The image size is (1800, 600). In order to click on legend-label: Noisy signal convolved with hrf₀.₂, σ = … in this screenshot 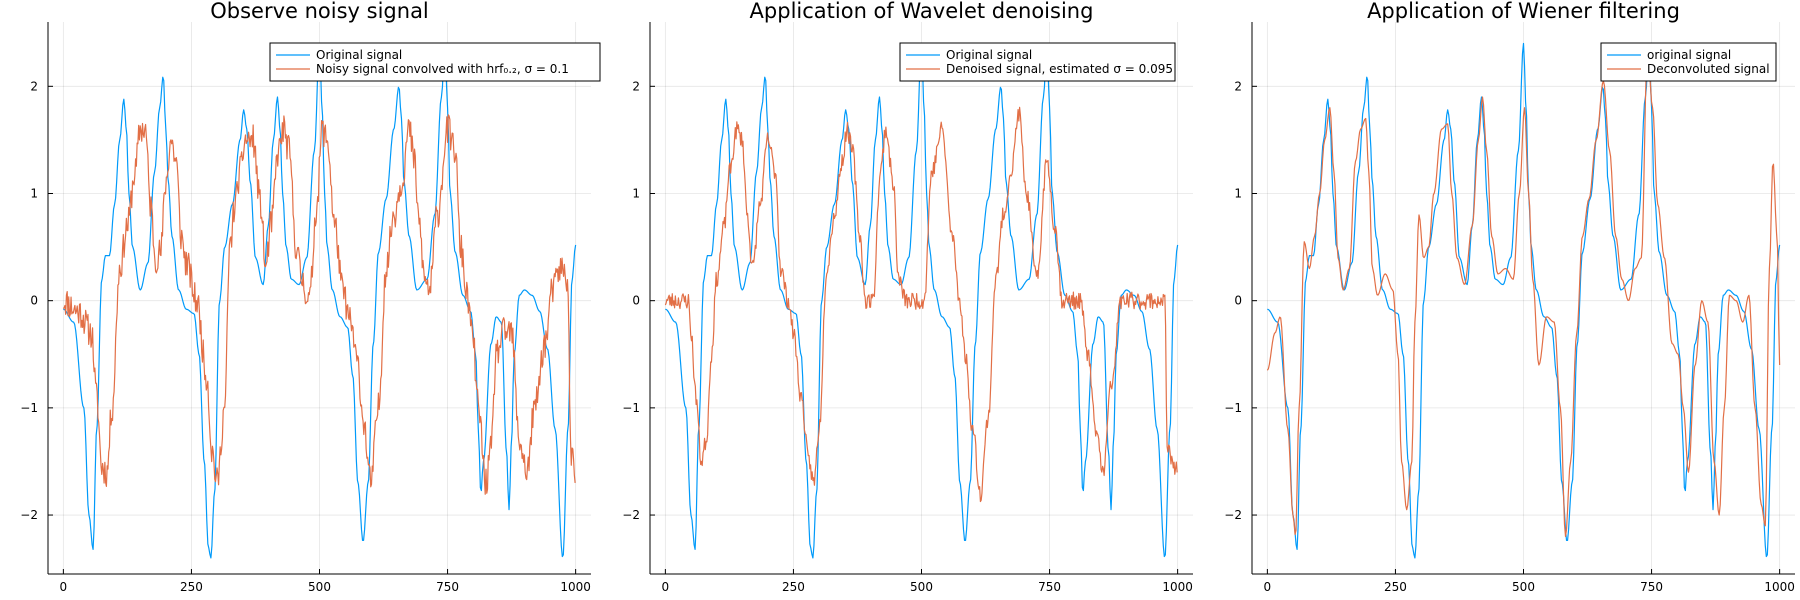, I will do `click(442, 69)`.